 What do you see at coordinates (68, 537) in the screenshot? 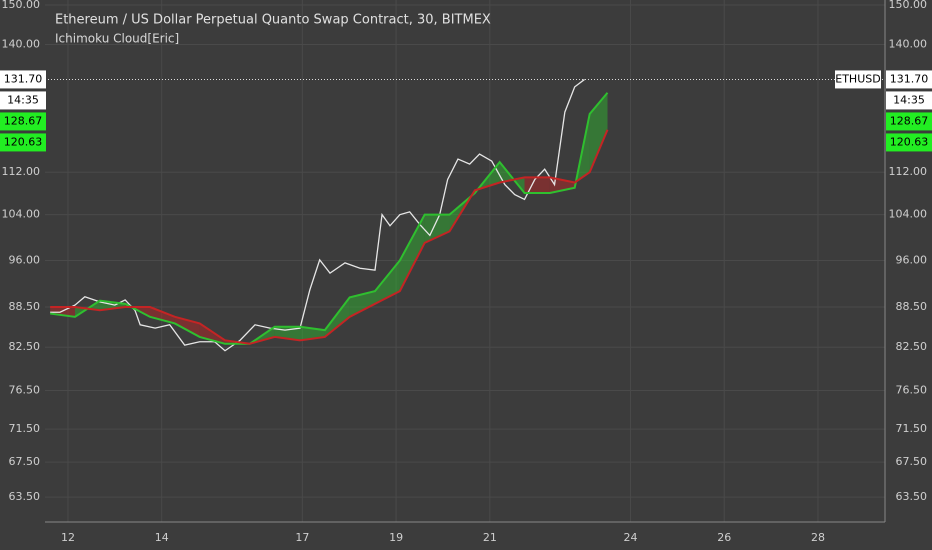
I see `x-tick-label: 12` at bounding box center [68, 537].